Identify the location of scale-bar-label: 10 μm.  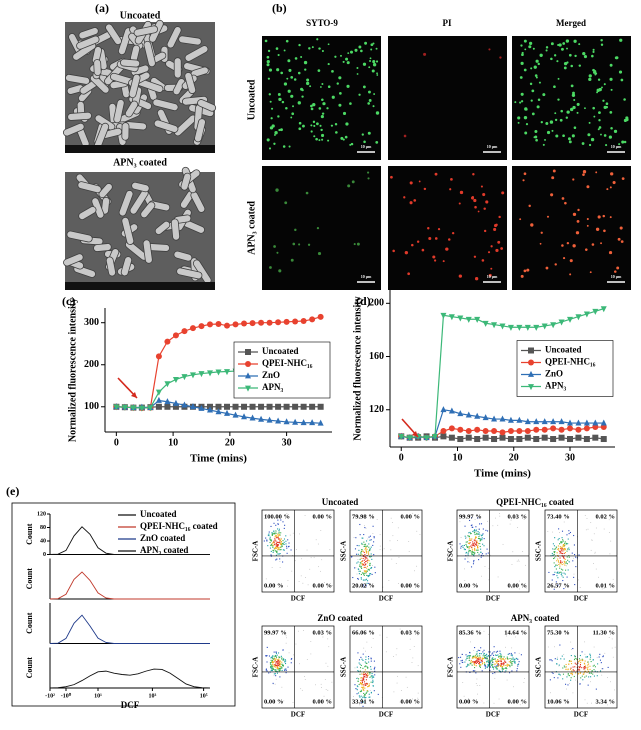
(616, 146).